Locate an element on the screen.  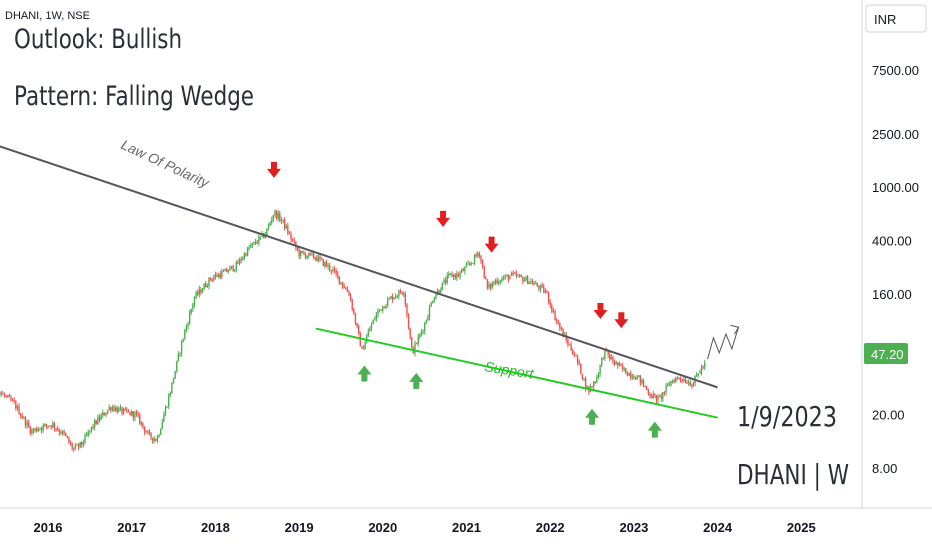
ticker-interval-label: DHANI | W is located at coordinates (793, 474).